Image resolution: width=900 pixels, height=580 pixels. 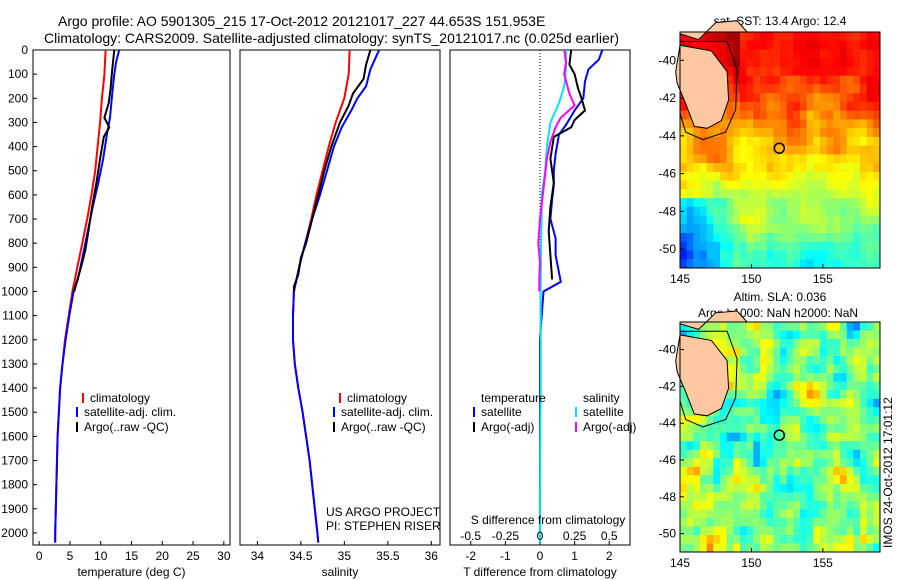 What do you see at coordinates (18, 171) in the screenshot?
I see `y-tick-label: 500` at bounding box center [18, 171].